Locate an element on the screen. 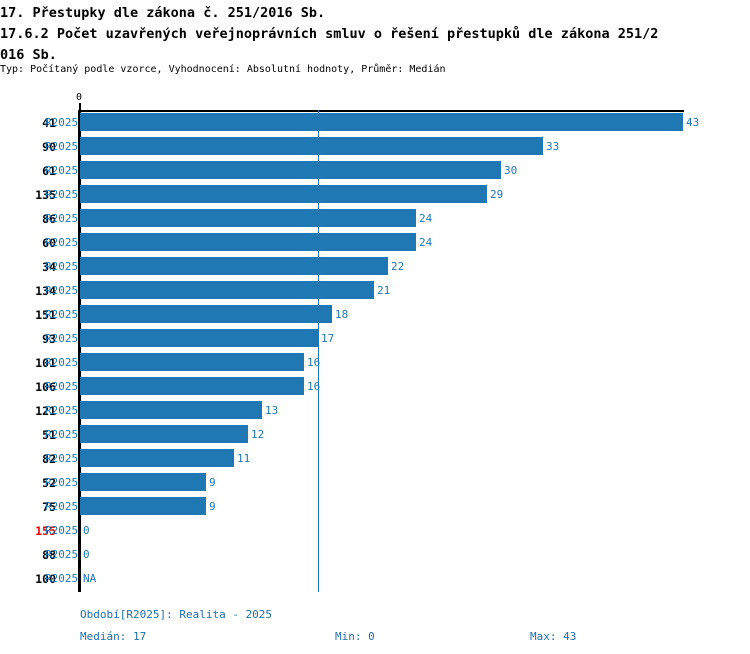  chart-row: 121 R2025 13 is located at coordinates (375, 412).